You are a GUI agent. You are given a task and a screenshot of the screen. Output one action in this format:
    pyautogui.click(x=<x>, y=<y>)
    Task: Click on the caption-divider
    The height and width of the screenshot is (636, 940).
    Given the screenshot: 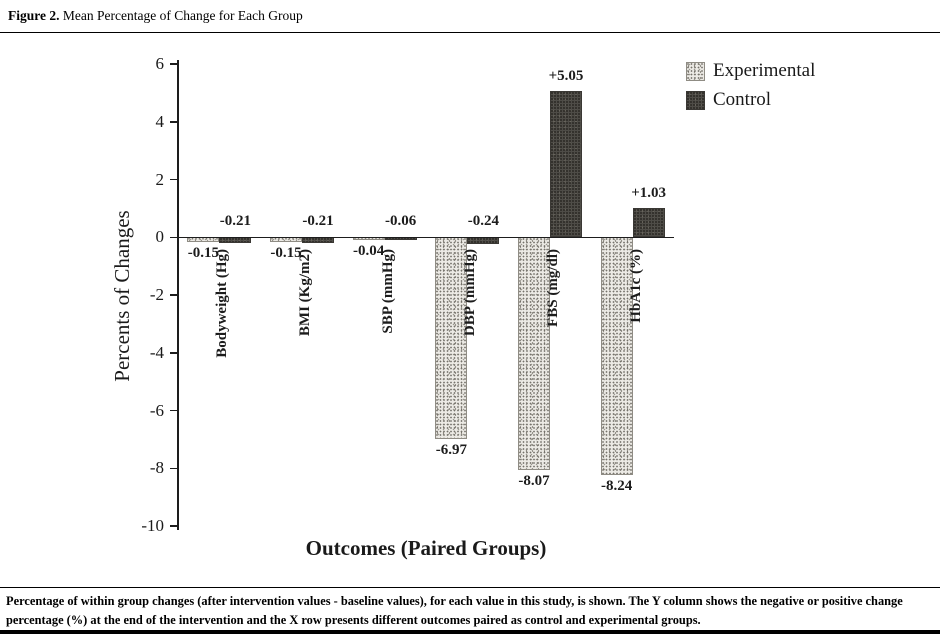 What is the action you would take?
    pyautogui.click(x=470, y=587)
    